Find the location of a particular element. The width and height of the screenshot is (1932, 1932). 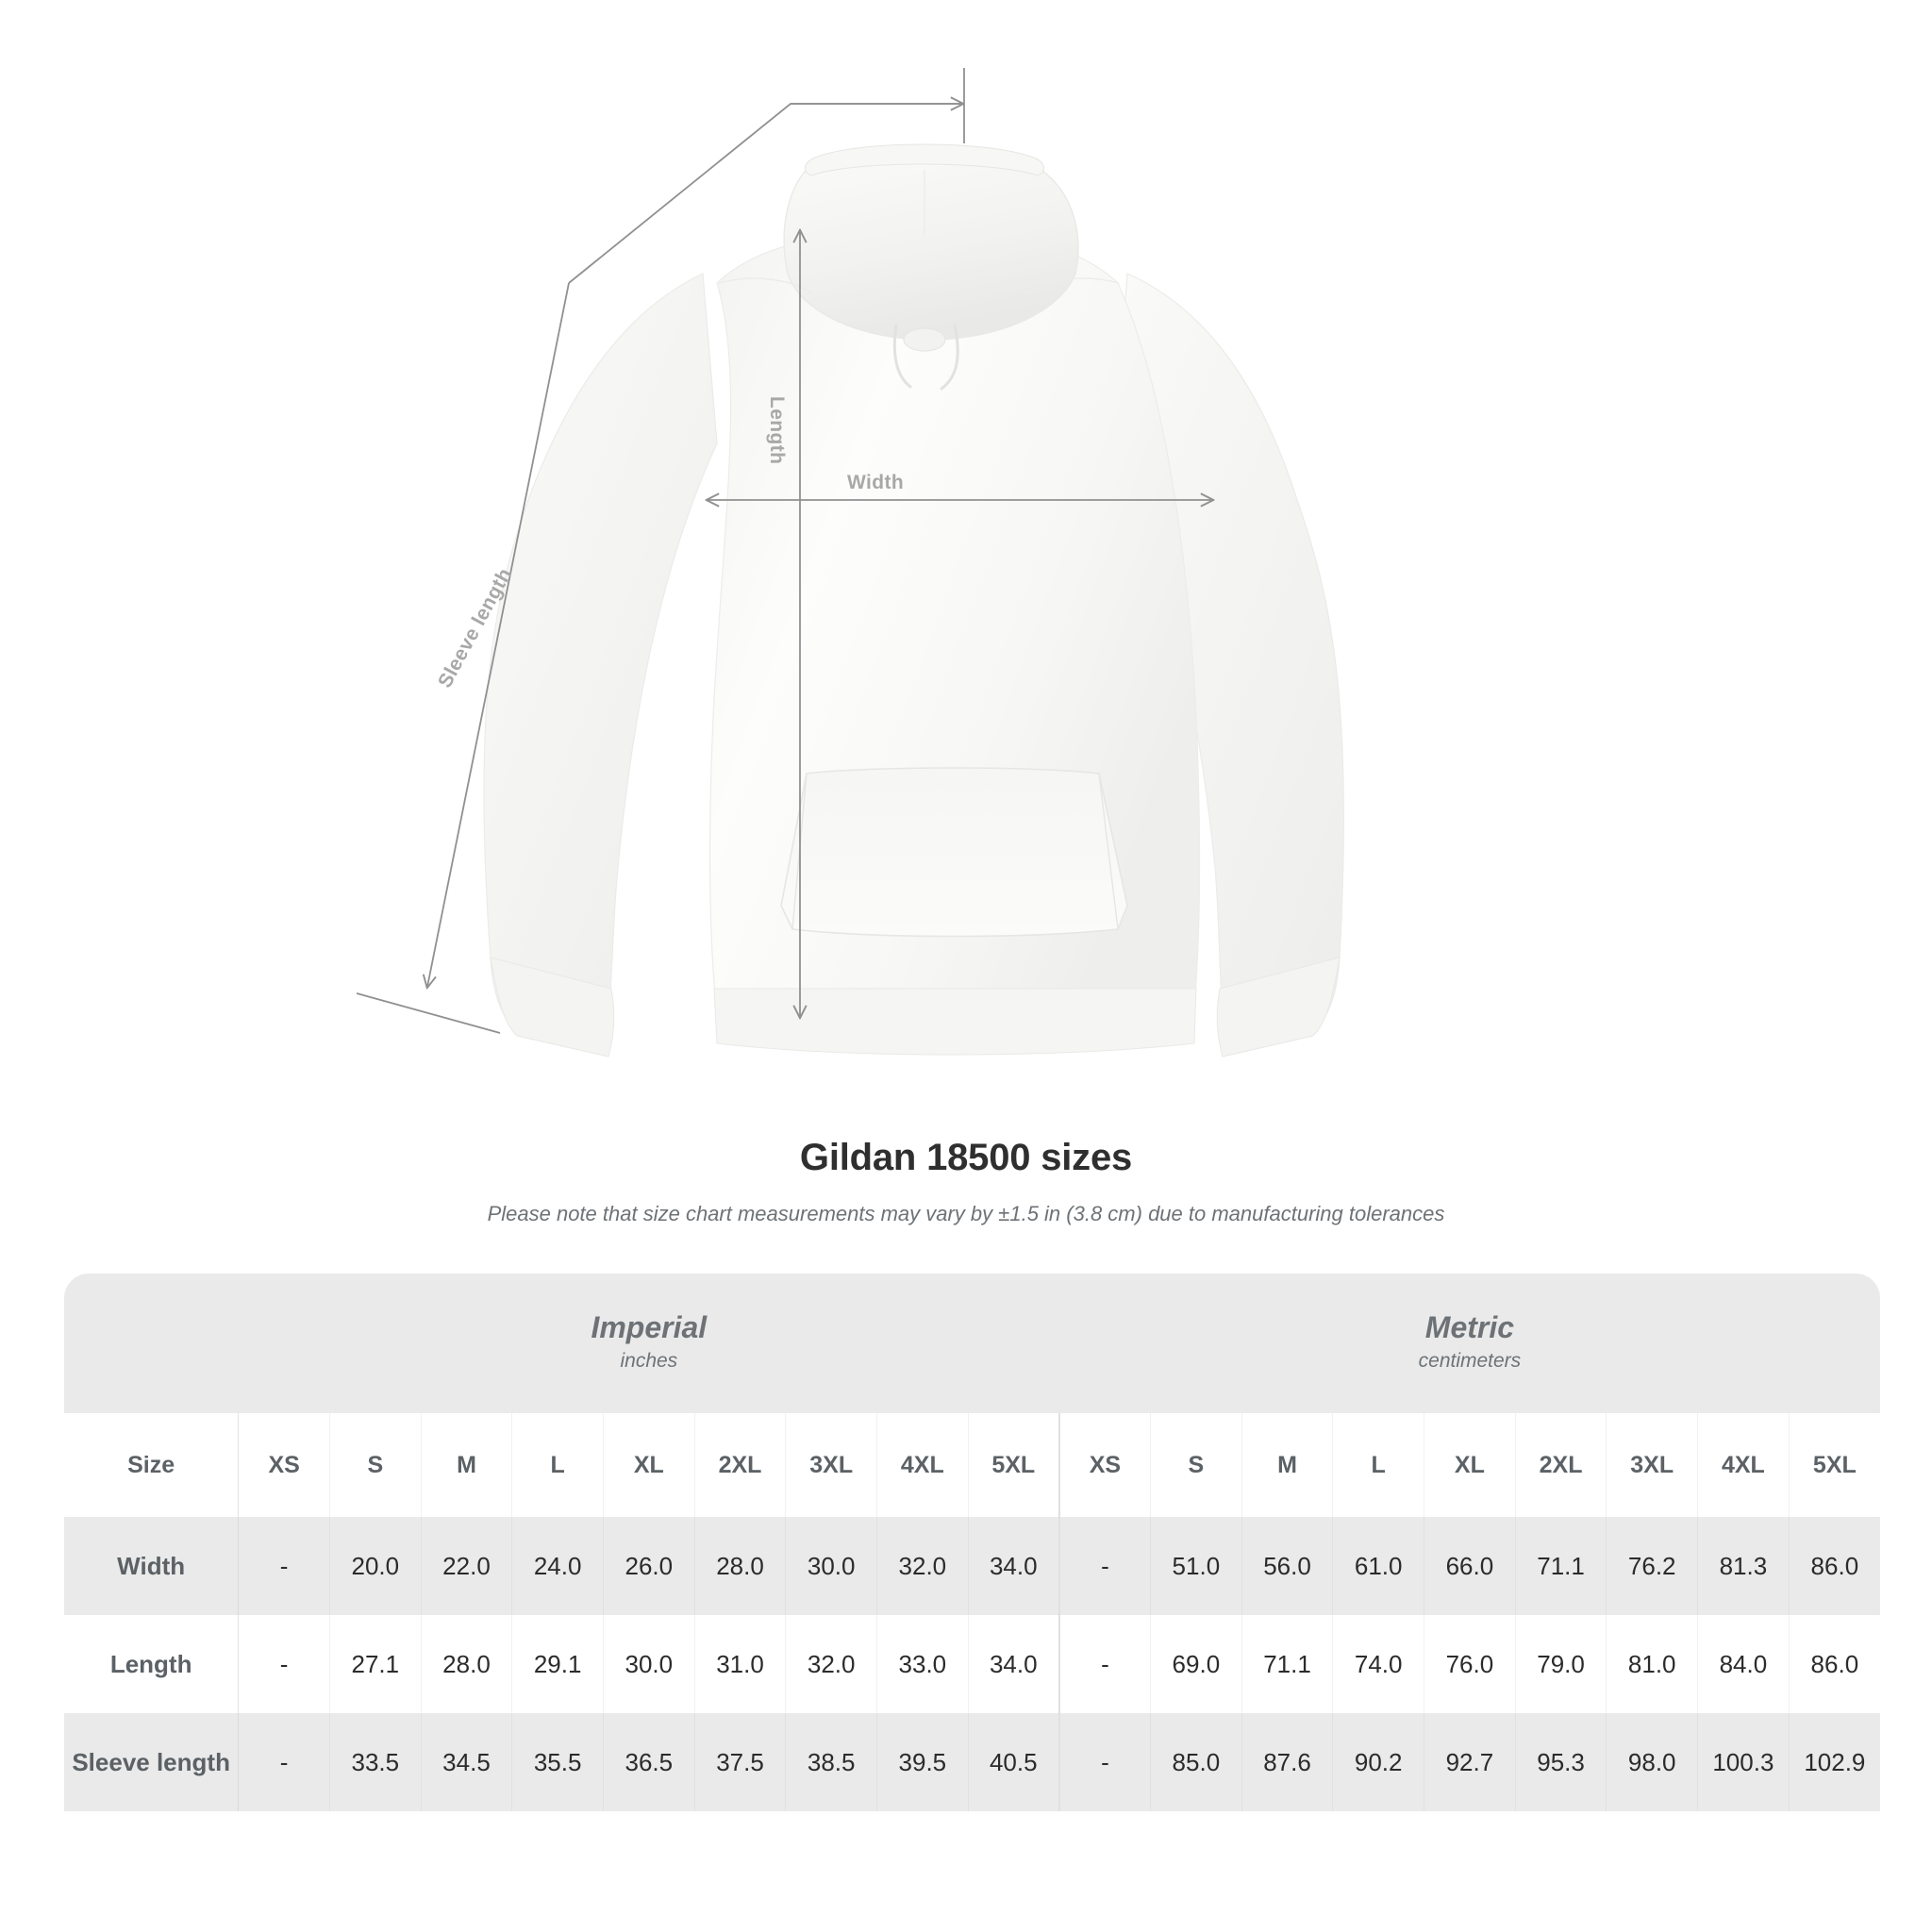

unit-system-unit: centimeters is located at coordinates (1470, 1361).